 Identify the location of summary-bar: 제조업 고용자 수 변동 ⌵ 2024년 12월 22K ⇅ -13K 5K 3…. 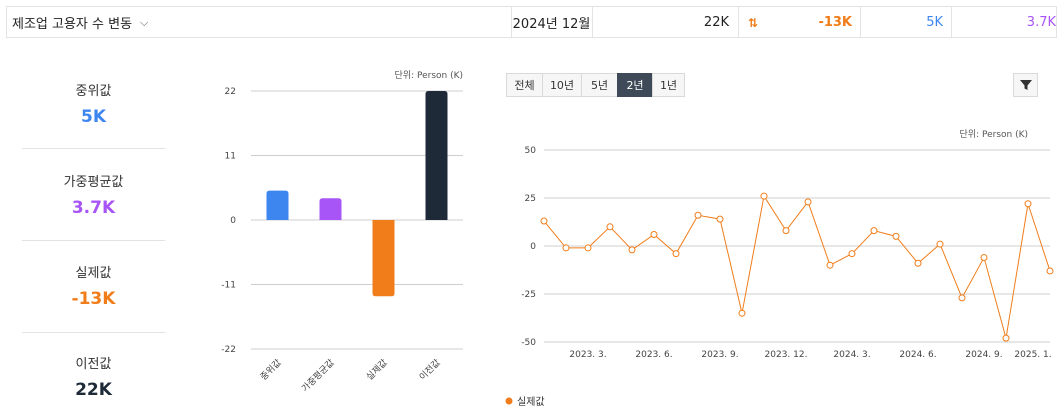
(531, 21).